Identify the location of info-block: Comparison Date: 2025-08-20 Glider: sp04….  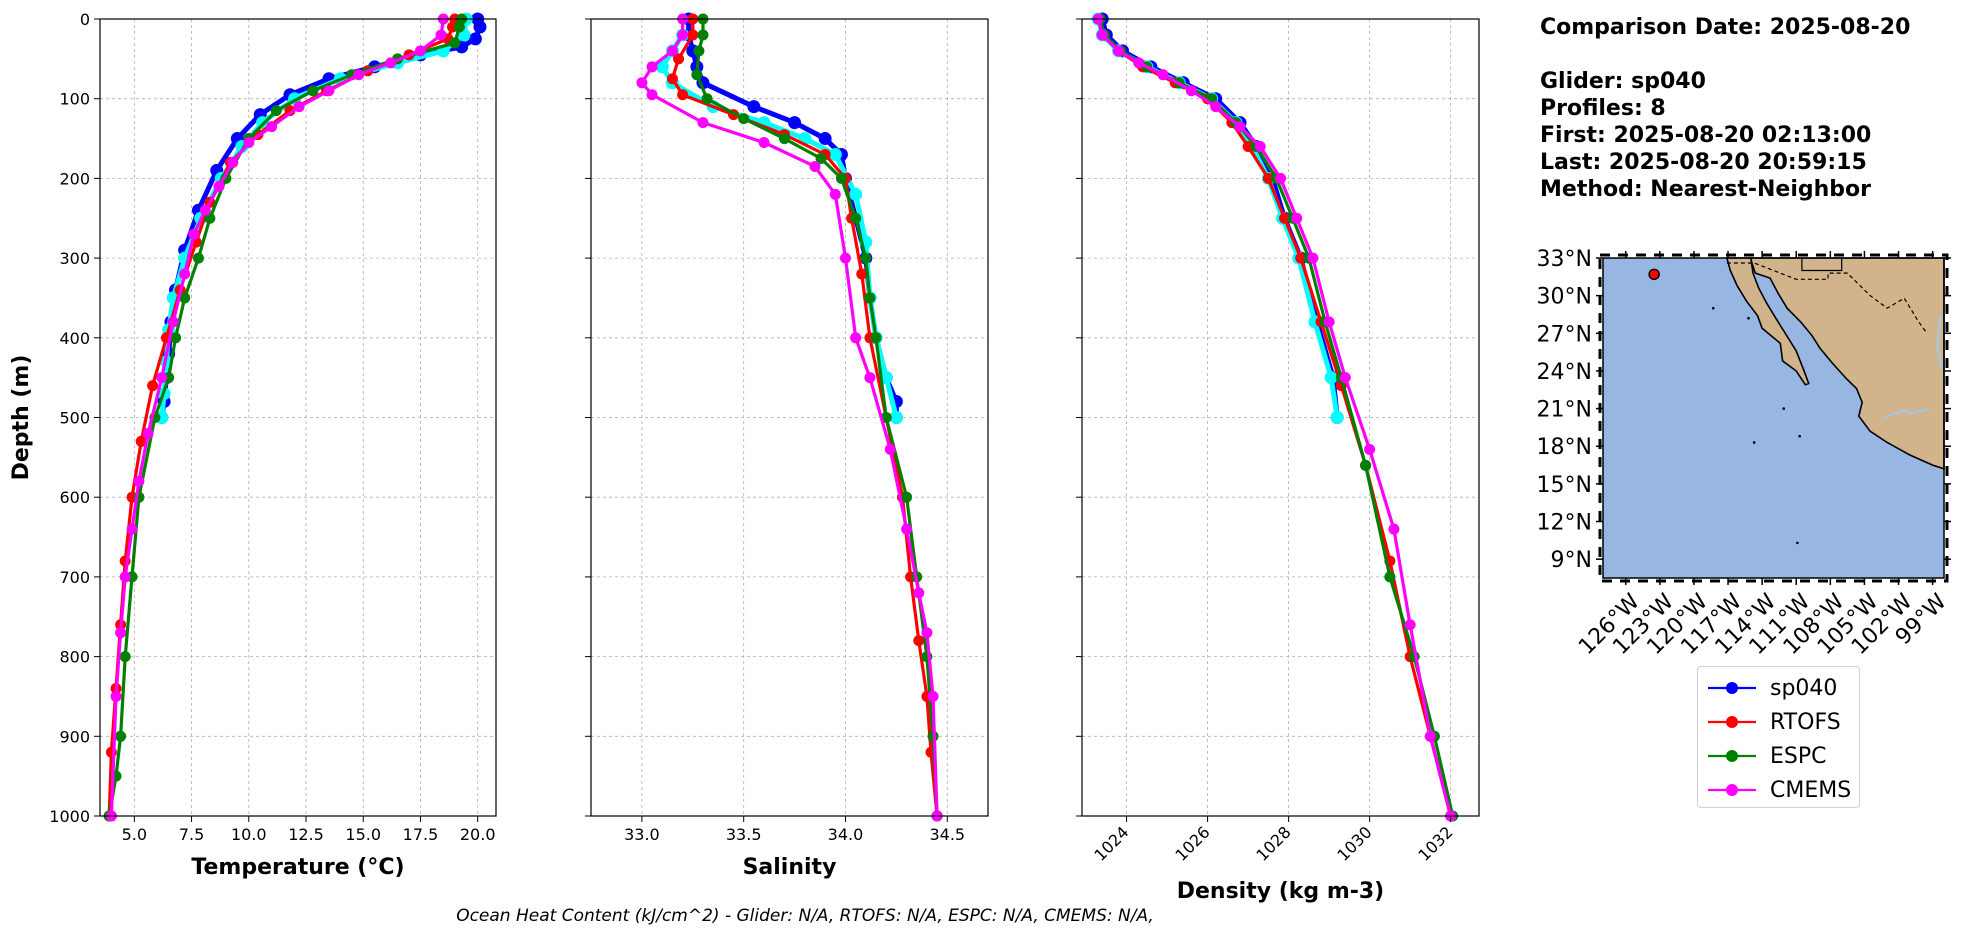
(1725, 108).